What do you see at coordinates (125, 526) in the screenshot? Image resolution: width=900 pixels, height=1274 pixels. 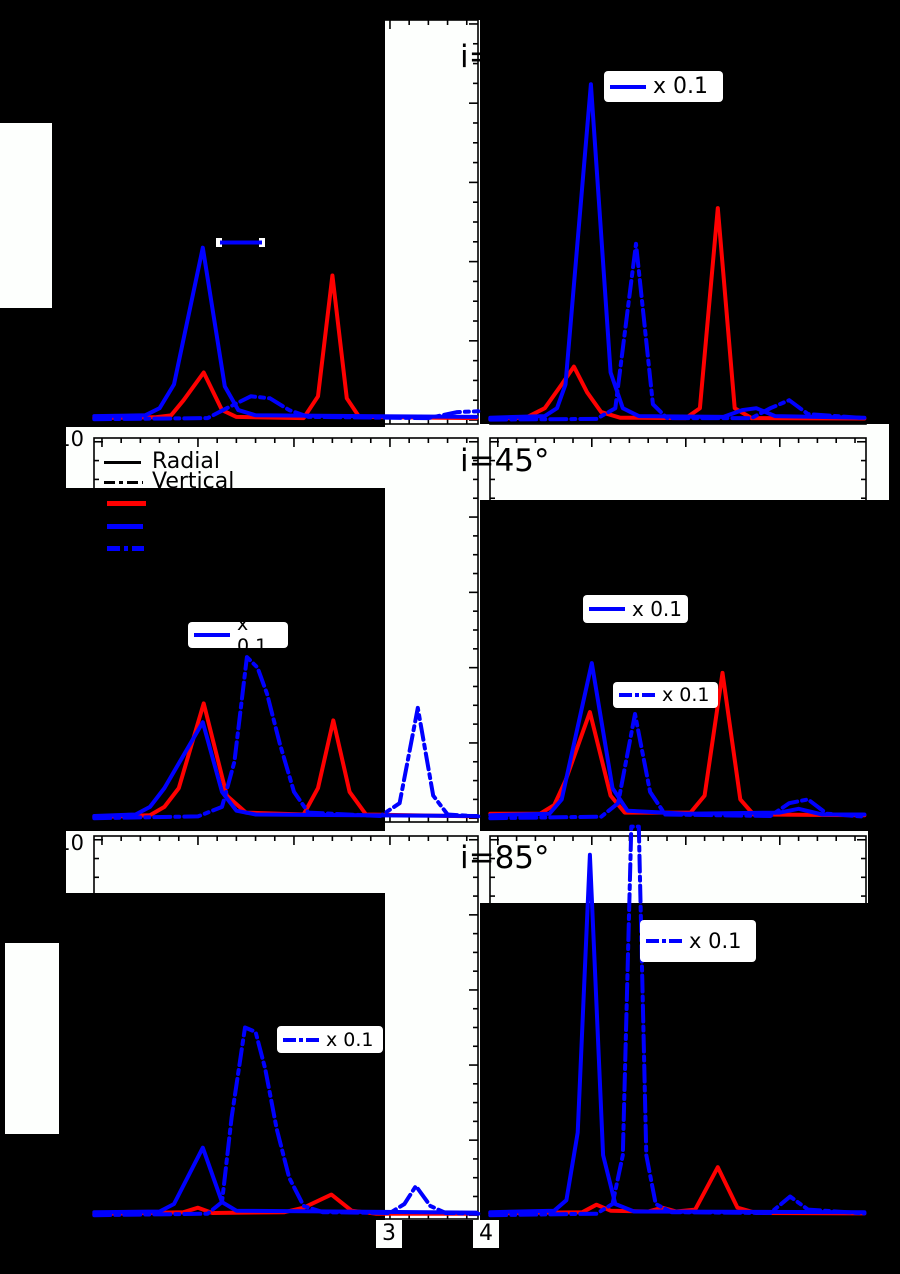 I see `legend-blue-solid-swatch` at bounding box center [125, 526].